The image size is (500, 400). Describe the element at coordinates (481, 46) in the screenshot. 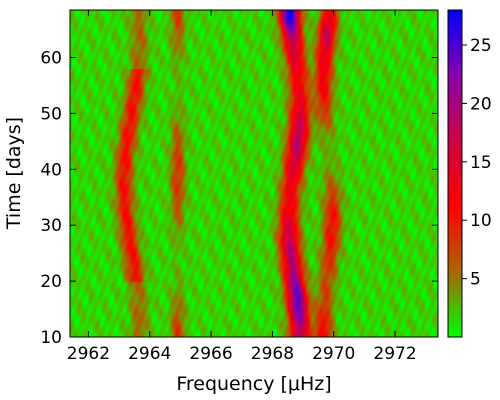

I see `colorbar-tick-label: 25` at that location.